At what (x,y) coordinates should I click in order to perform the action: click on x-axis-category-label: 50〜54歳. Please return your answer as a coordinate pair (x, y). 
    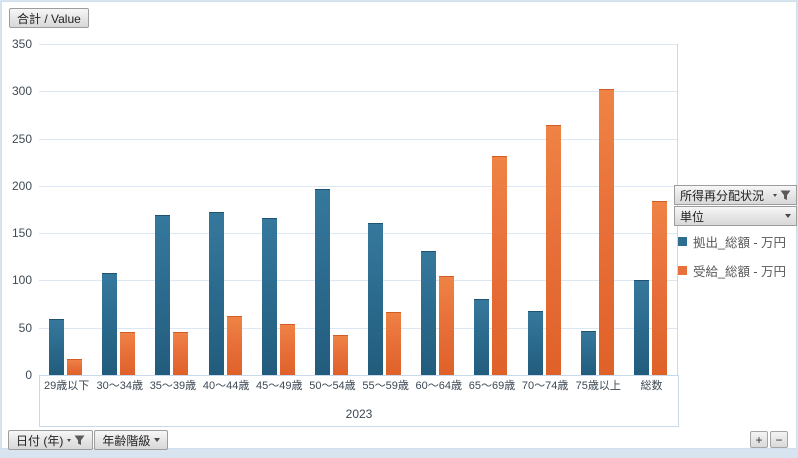
    Looking at the image, I should click on (332, 386).